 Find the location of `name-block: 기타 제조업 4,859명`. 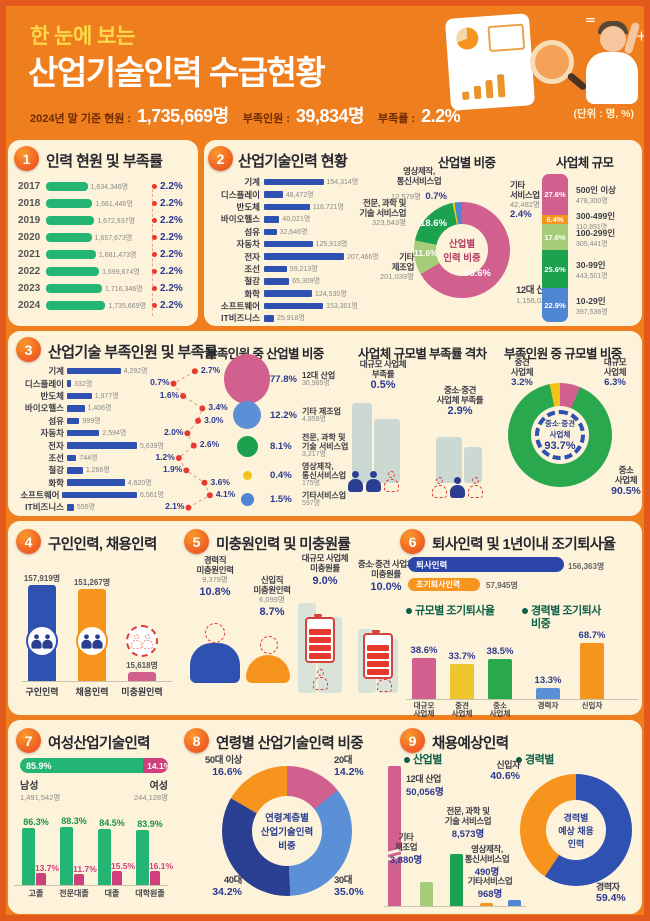

name-block: 기타 제조업 4,859명 is located at coordinates (321, 415).